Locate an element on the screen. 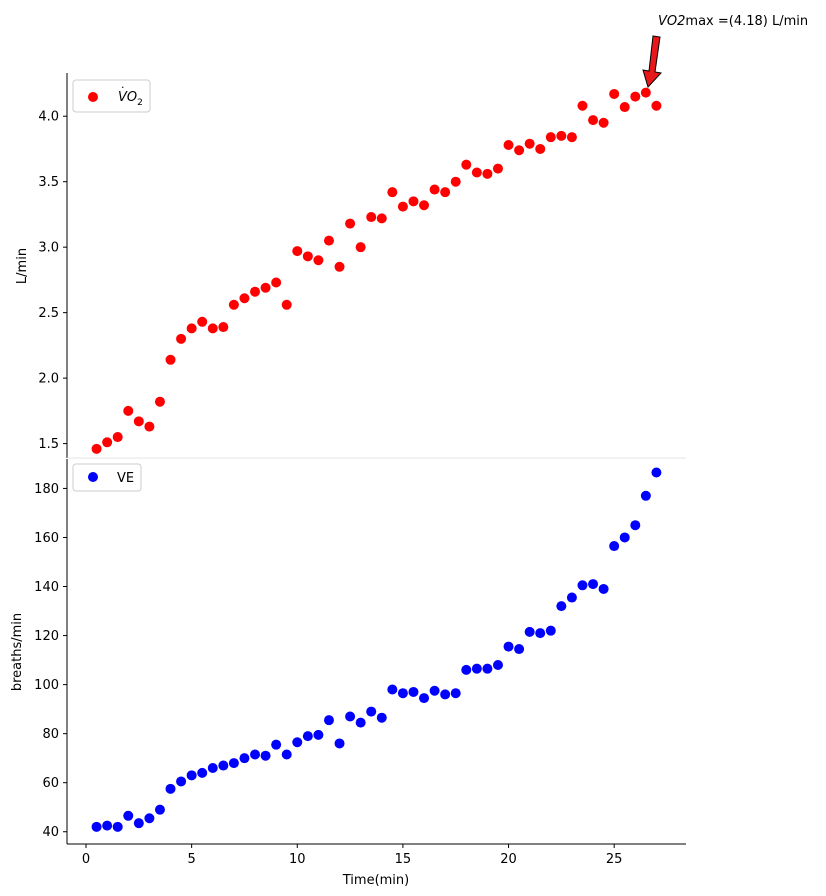  vo2-y-ticks: 1.5 2.0 2.5 3.0 3.5 4.0 is located at coordinates (52, 281).